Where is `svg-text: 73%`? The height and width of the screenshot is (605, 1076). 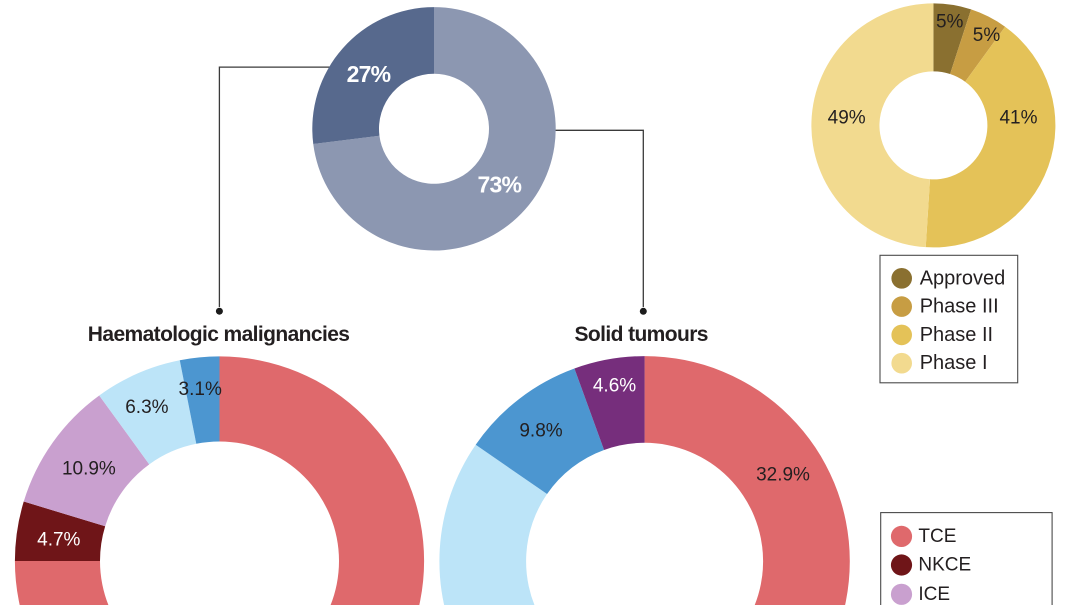 svg-text: 73% is located at coordinates (499, 185).